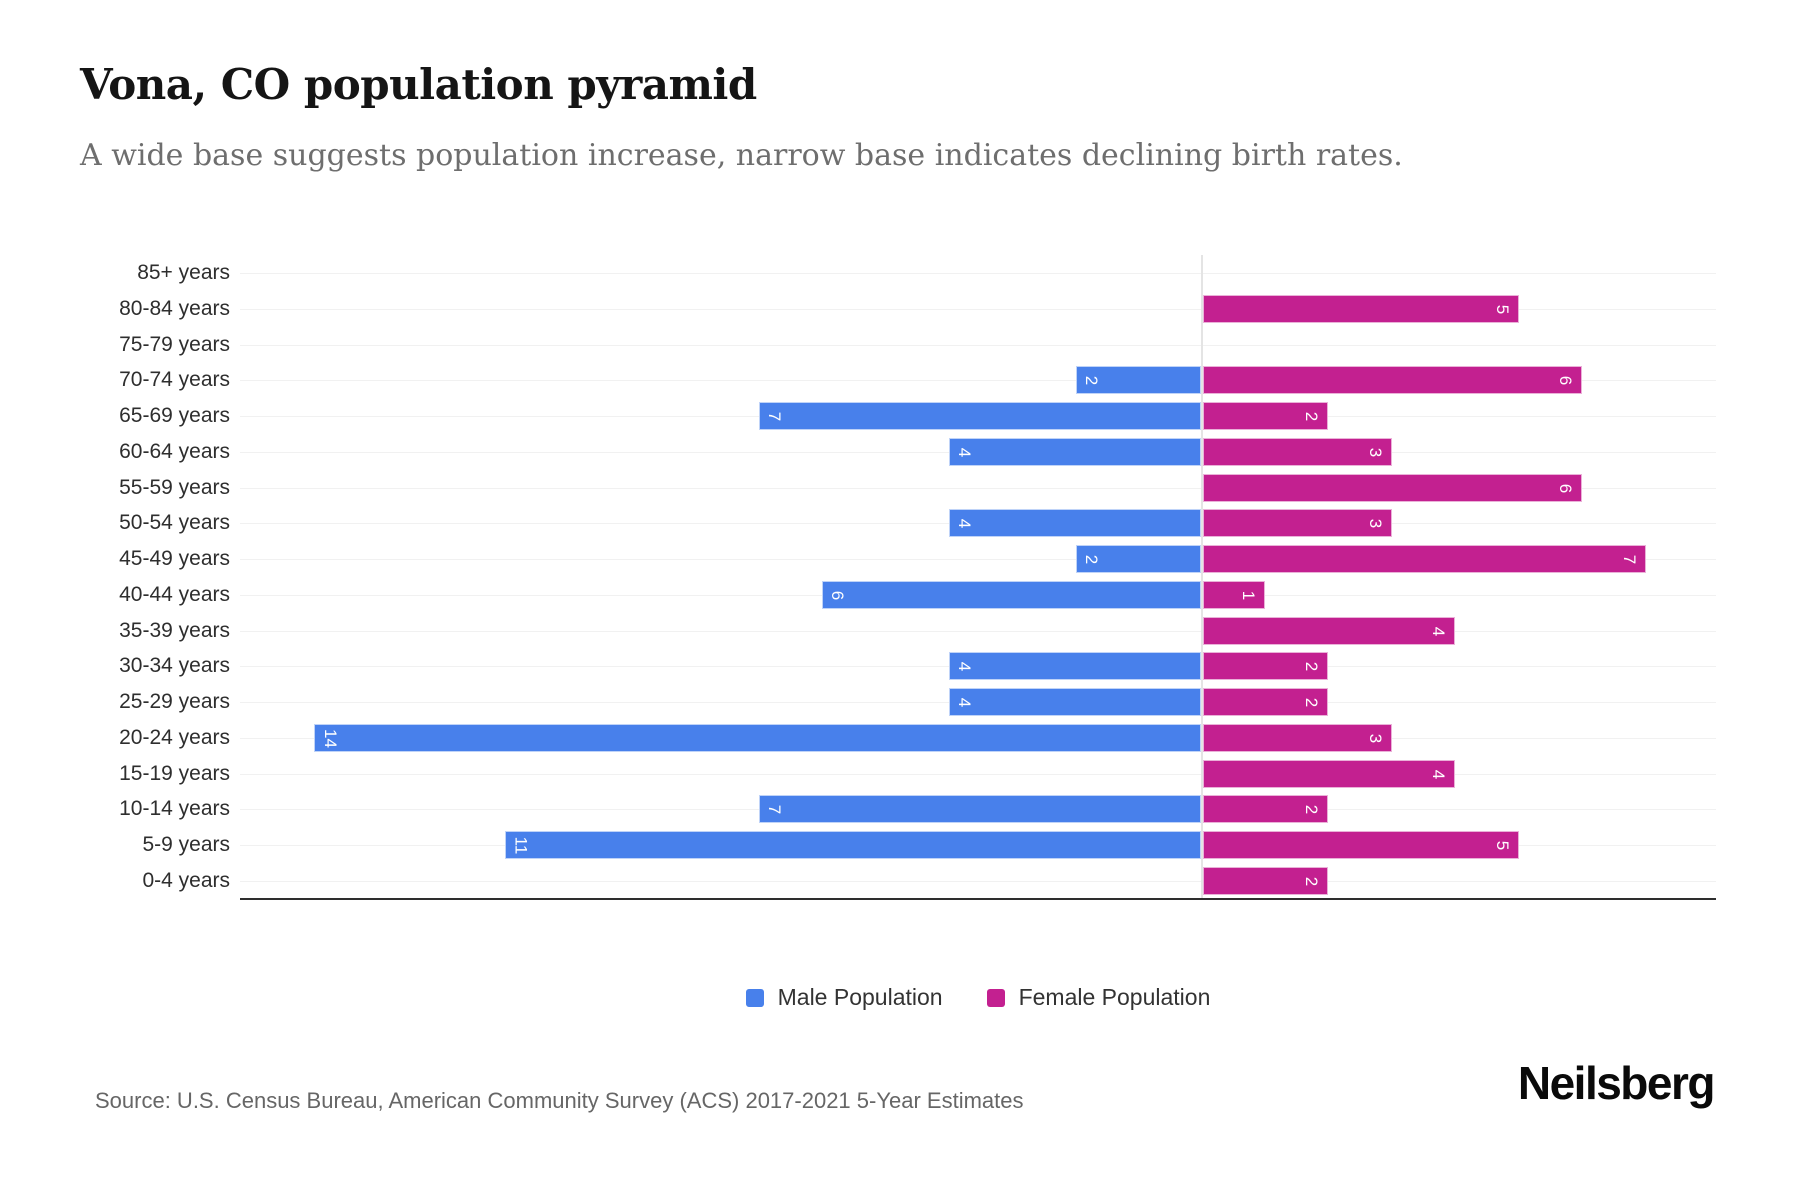  I want to click on y-axis-label: 75-79 years, so click(174, 344).